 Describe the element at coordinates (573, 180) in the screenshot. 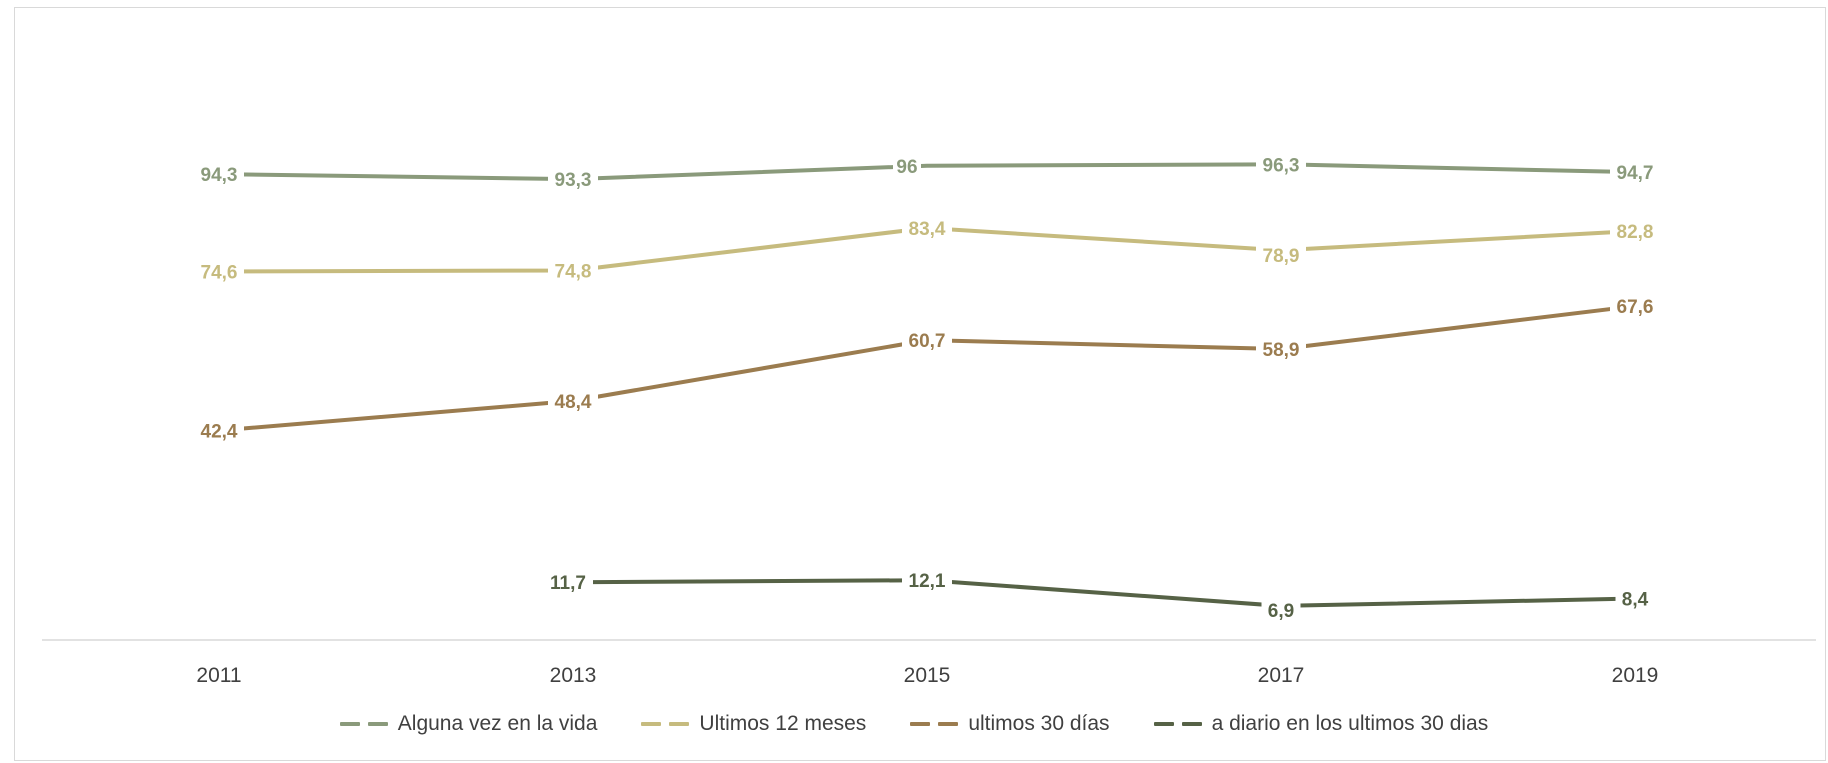

I see `data-label: 93,3` at that location.